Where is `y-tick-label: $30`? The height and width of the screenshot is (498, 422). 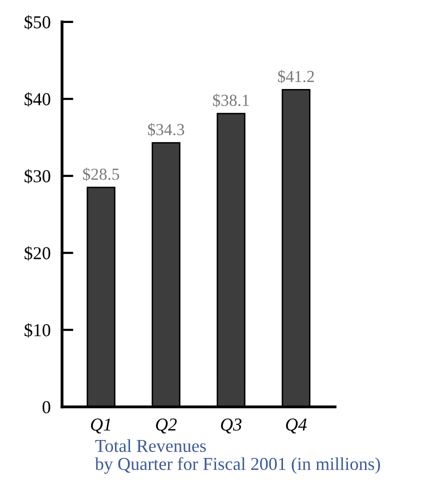
y-tick-label: $30 is located at coordinates (37, 176).